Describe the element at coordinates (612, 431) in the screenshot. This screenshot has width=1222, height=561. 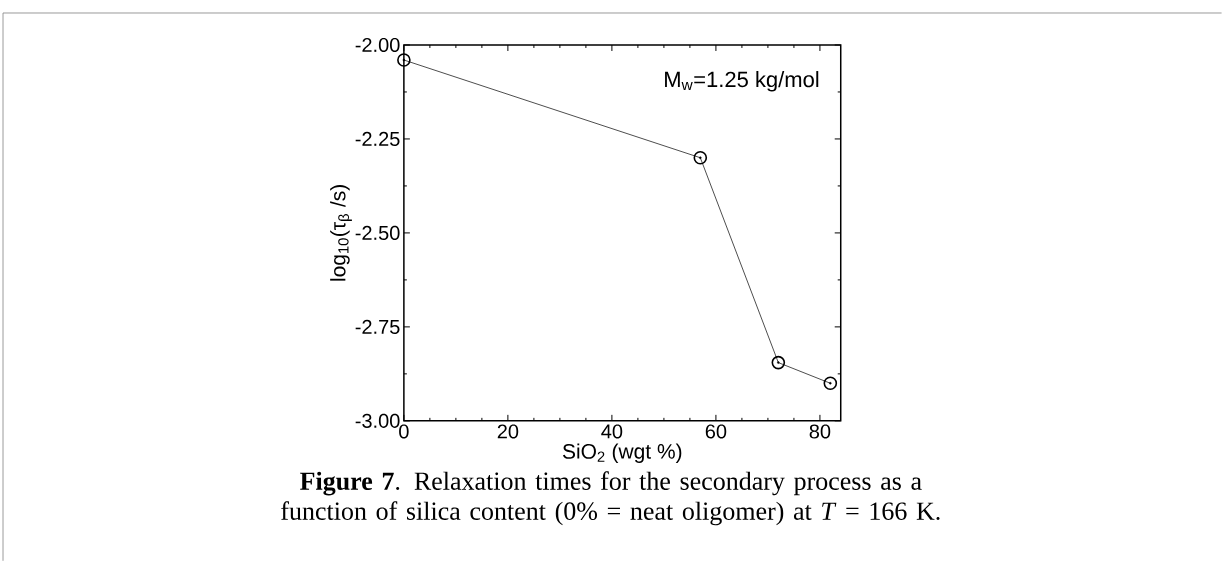
I see `x-tick-label: 40` at that location.